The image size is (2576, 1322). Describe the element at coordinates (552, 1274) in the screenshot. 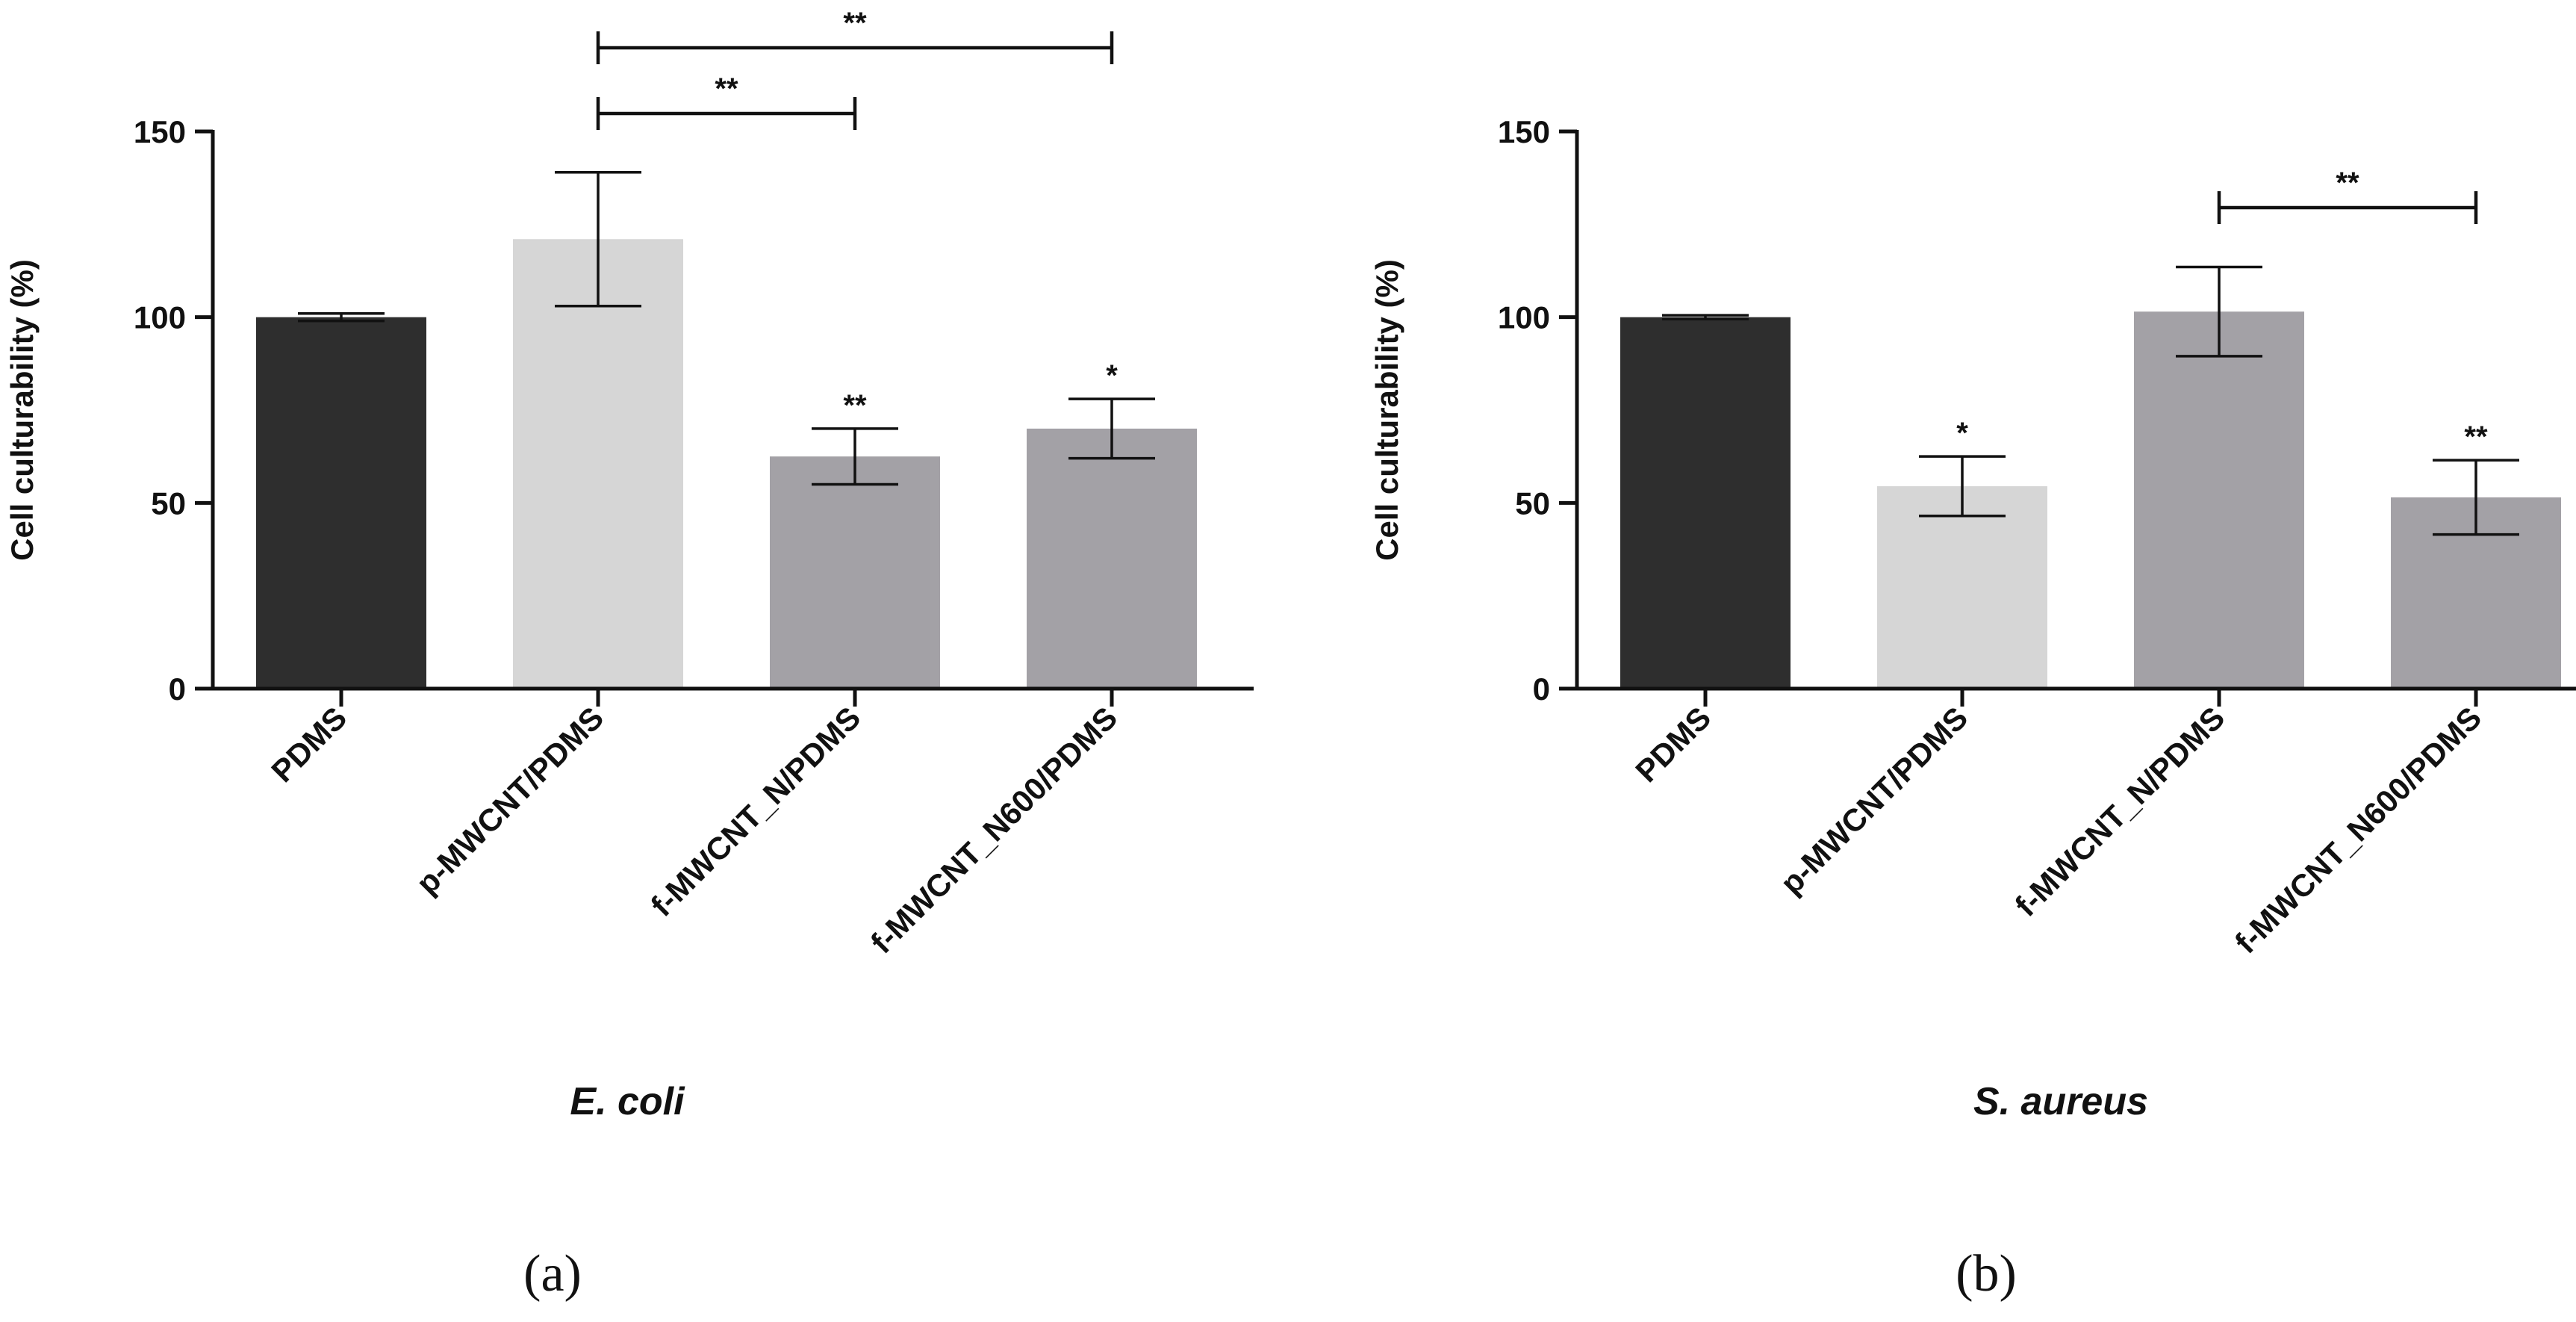

I see `panel-caption: (a)` at that location.